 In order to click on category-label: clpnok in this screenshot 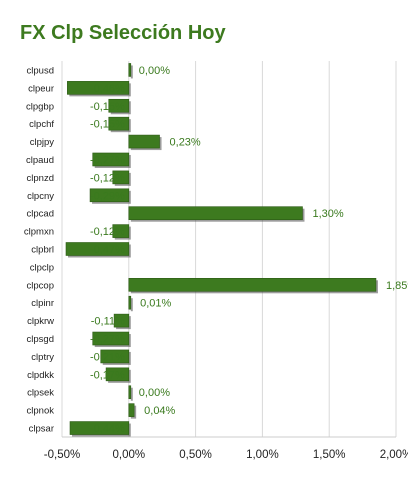, I will do `click(41, 411)`.